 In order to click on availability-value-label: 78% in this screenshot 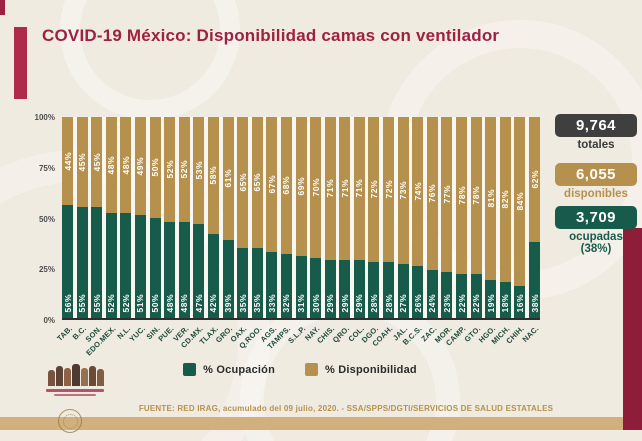, I will do `click(476, 195)`.